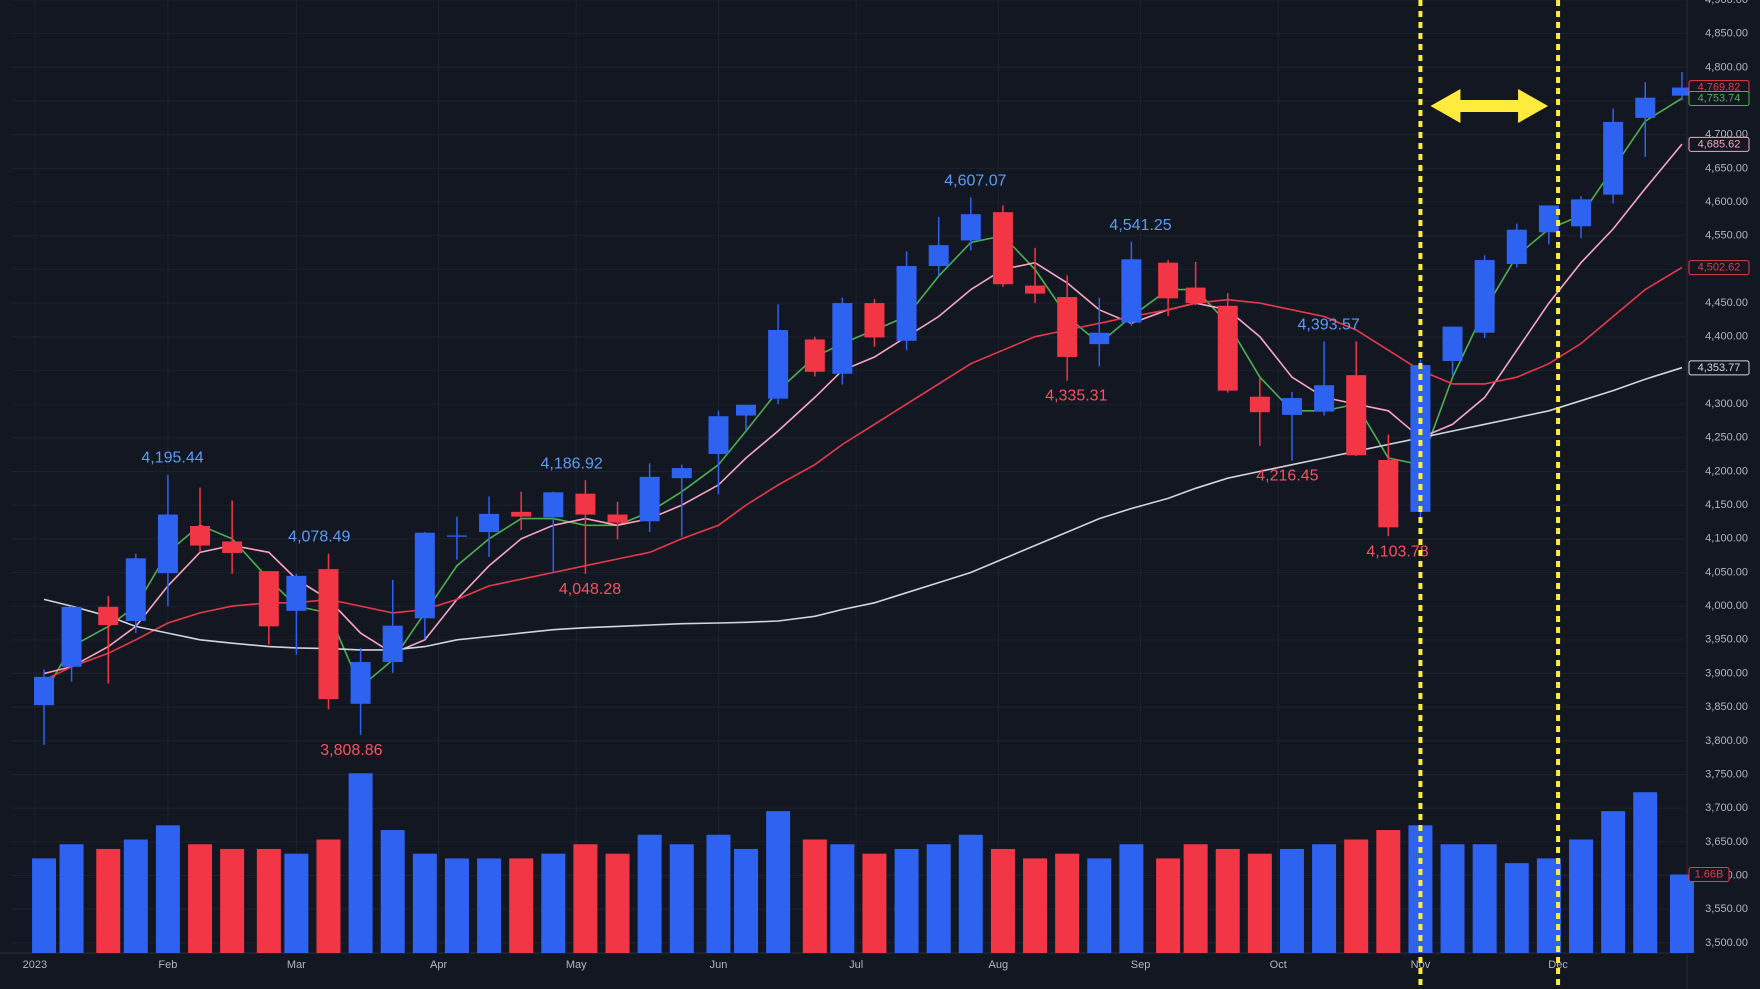 This screenshot has width=1760, height=989. I want to click on extreme-label: 4,216.45, so click(1287, 476).